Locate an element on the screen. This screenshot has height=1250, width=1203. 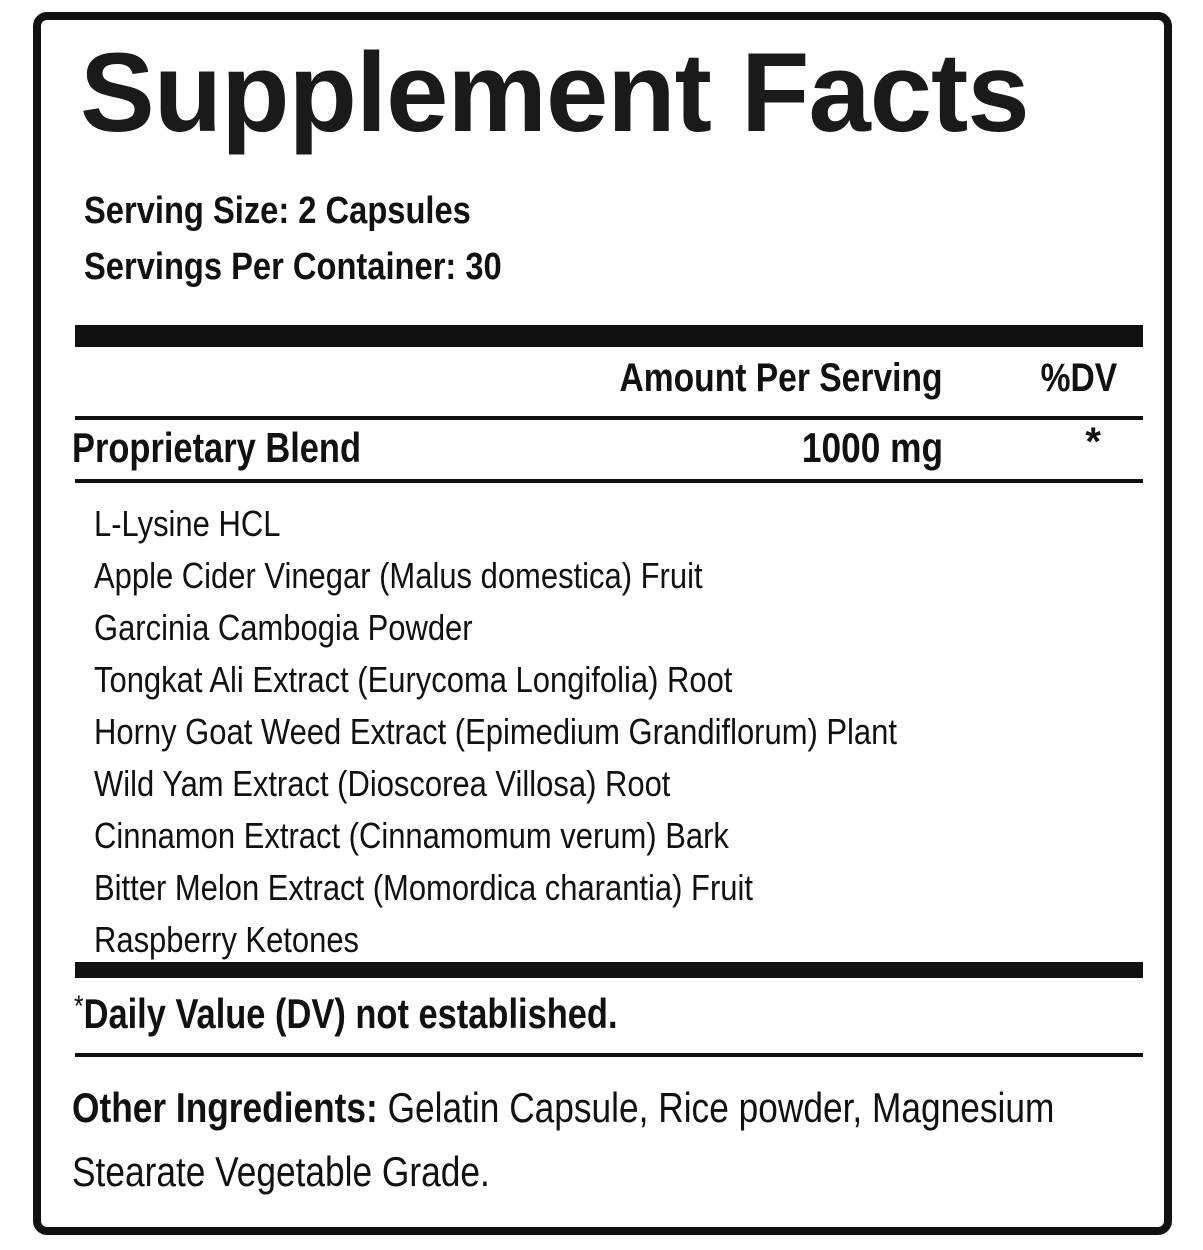
ingredient-item: Garcinia Cambogia Powder is located at coordinates (283, 627).